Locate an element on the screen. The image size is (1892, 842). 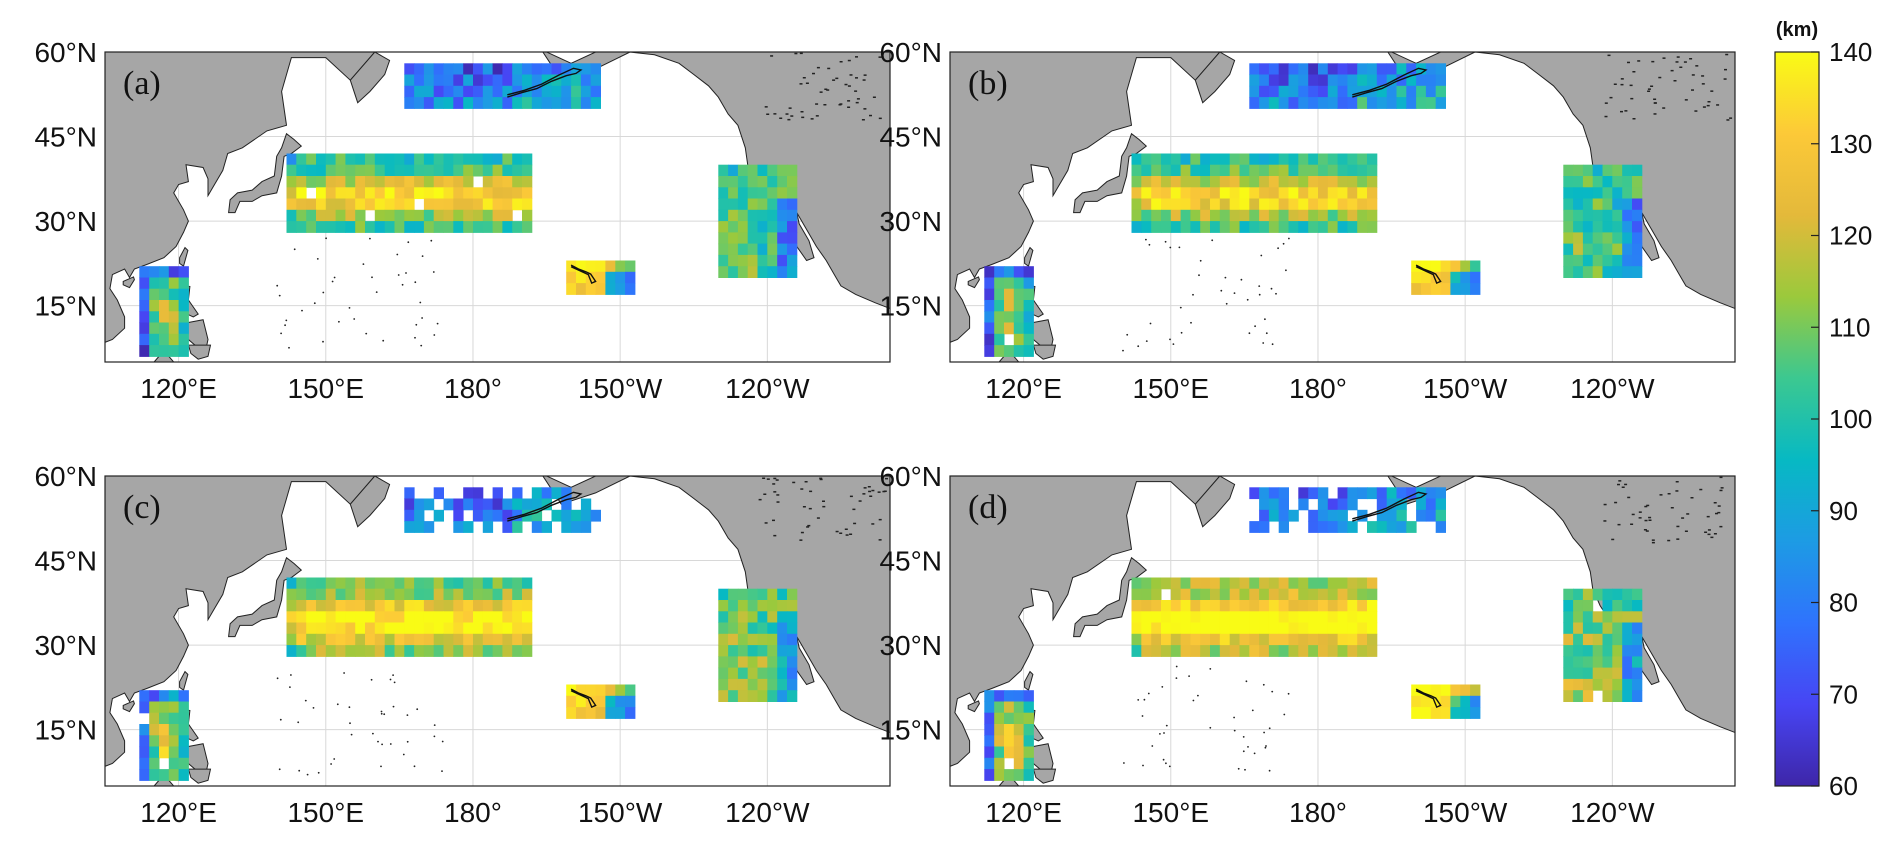
region-grid is located at coordinates (1603, 645).